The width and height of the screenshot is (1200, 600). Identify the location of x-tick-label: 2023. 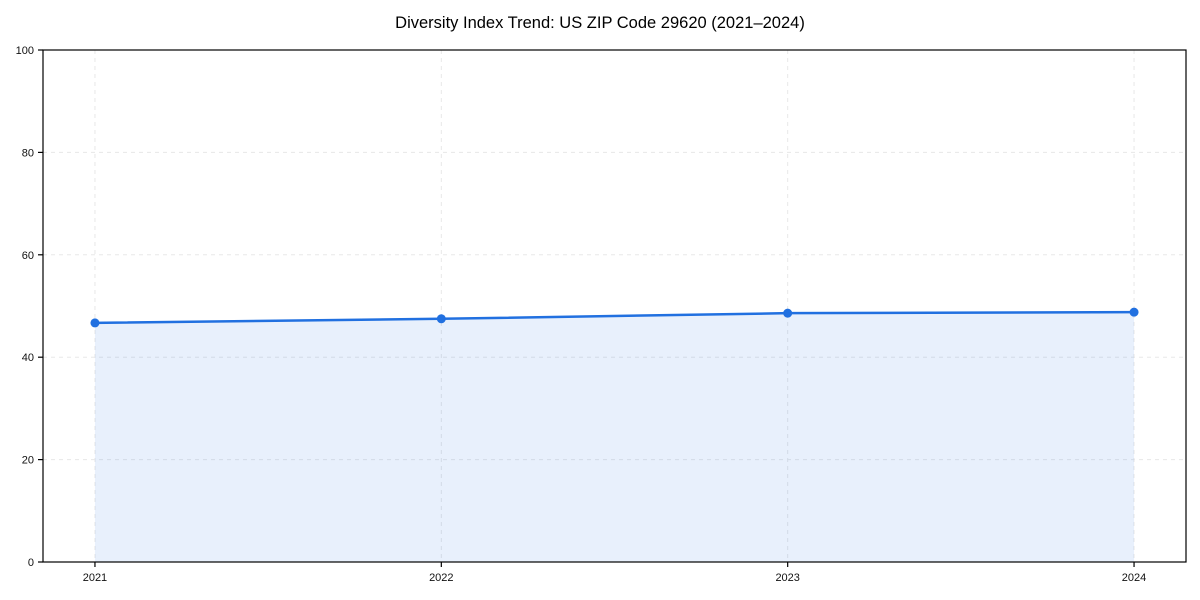
(787, 578).